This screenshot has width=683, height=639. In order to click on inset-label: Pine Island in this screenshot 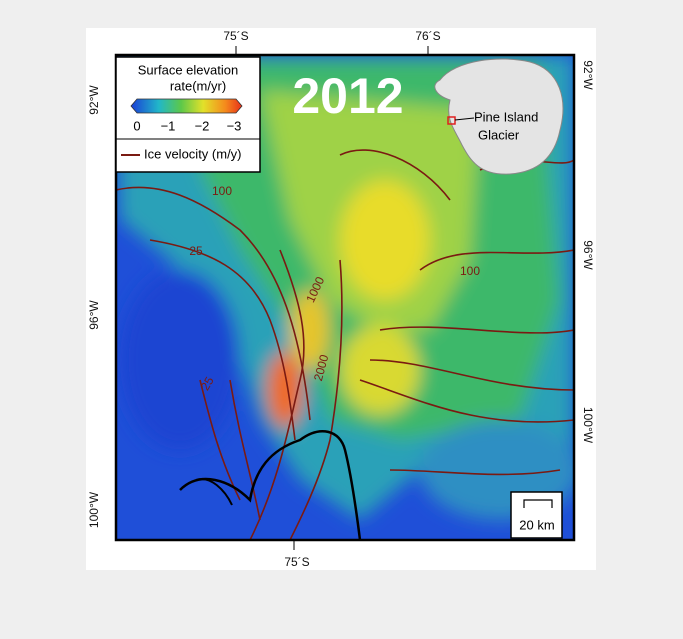, I will do `click(506, 116)`.